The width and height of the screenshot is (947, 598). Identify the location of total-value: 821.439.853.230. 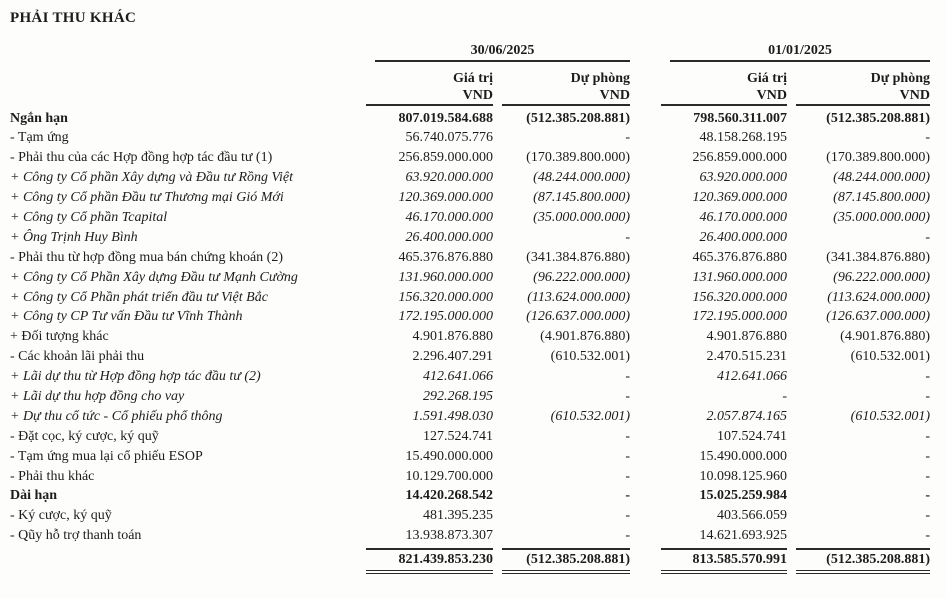
(429, 561).